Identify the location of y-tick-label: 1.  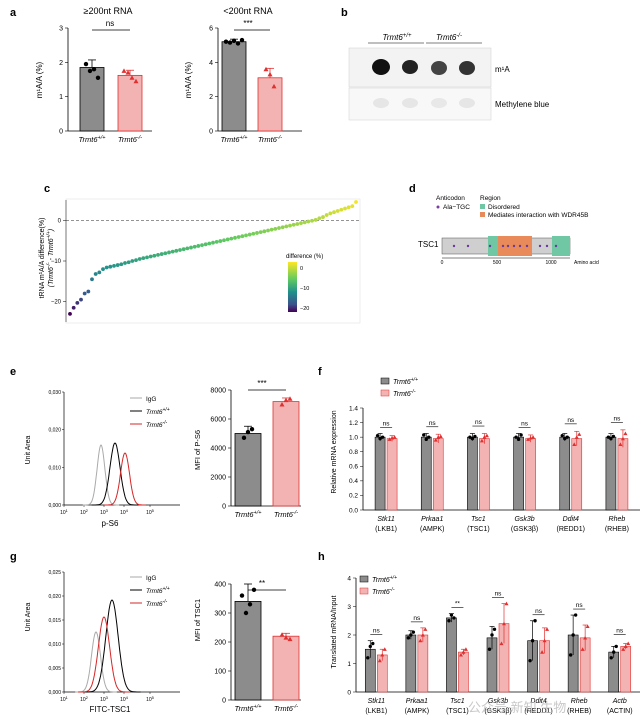
(349, 664).